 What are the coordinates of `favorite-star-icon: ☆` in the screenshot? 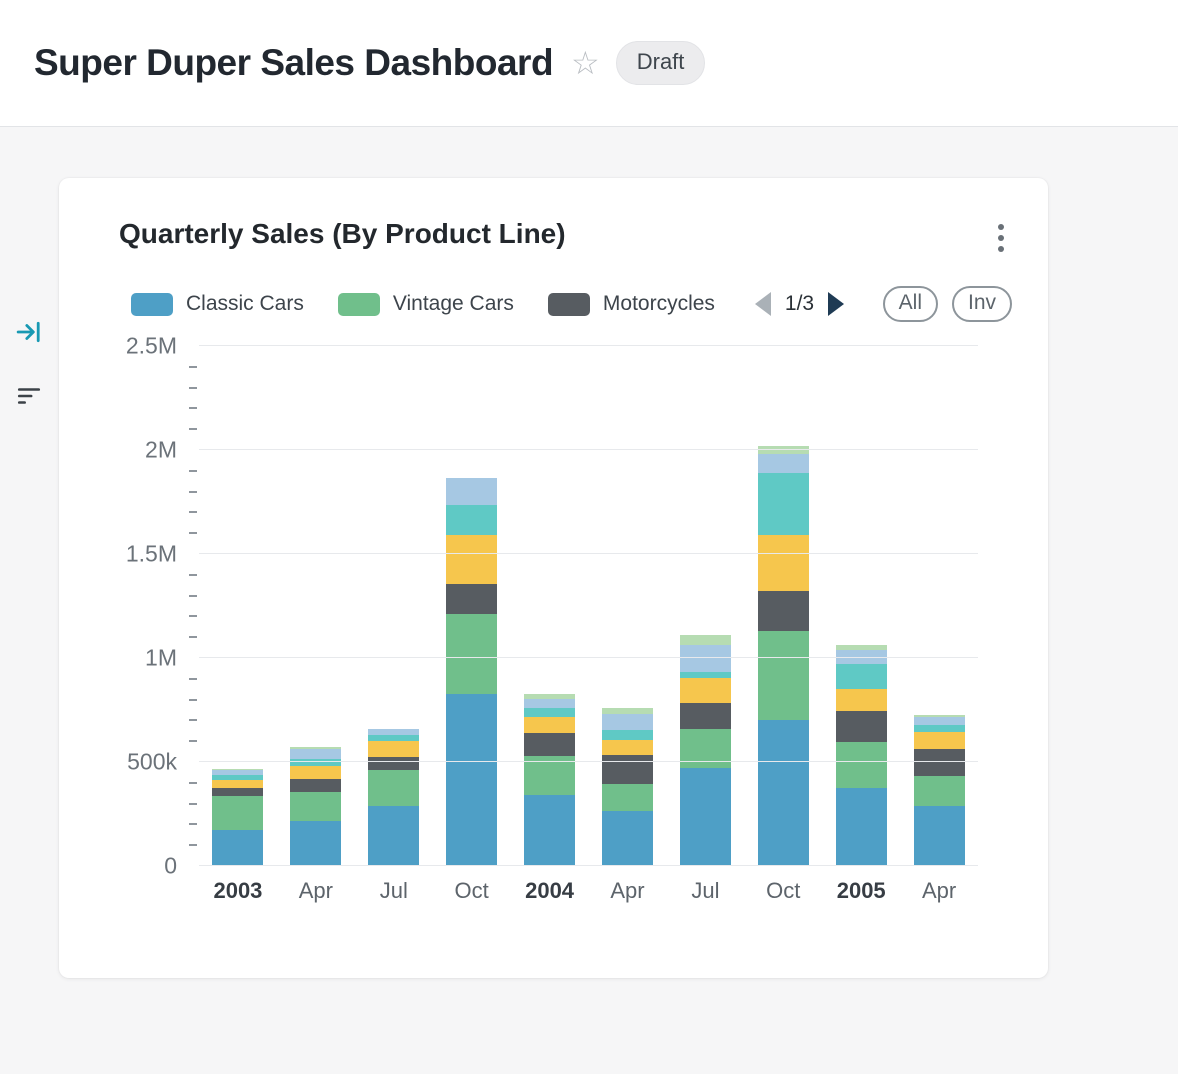 It's located at (585, 63).